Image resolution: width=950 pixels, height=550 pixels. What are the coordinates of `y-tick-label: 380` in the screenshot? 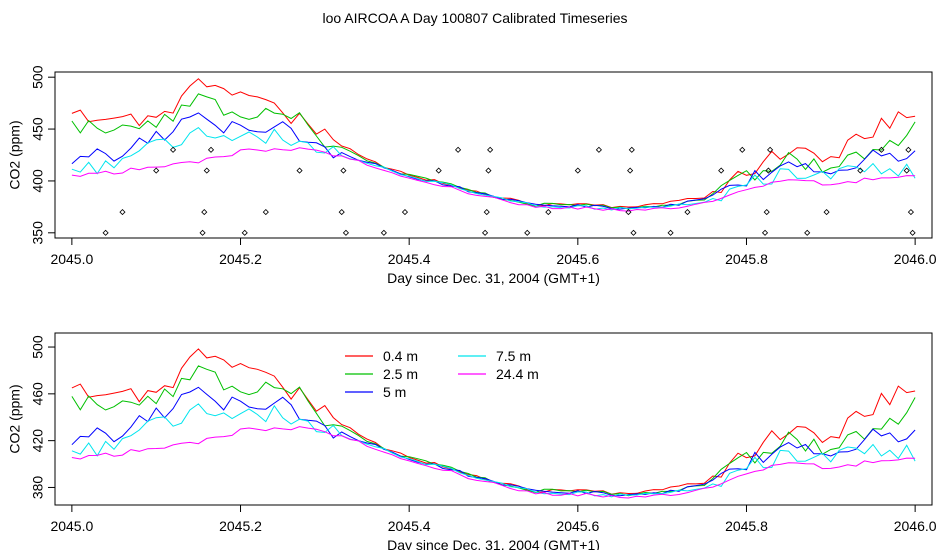 It's located at (38, 488).